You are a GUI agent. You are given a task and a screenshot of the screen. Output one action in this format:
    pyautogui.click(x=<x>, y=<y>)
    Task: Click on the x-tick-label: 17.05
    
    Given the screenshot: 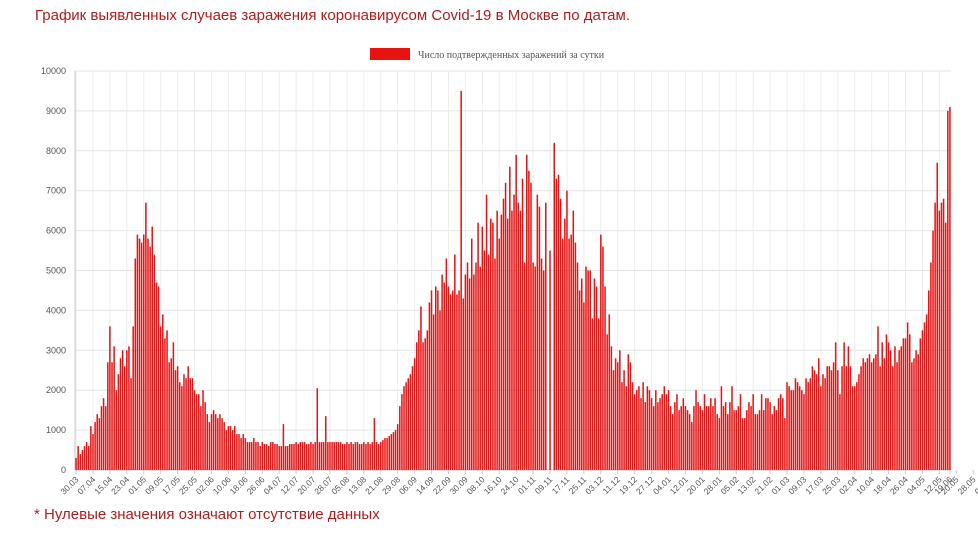 What is the action you would take?
    pyautogui.click(x=171, y=485)
    